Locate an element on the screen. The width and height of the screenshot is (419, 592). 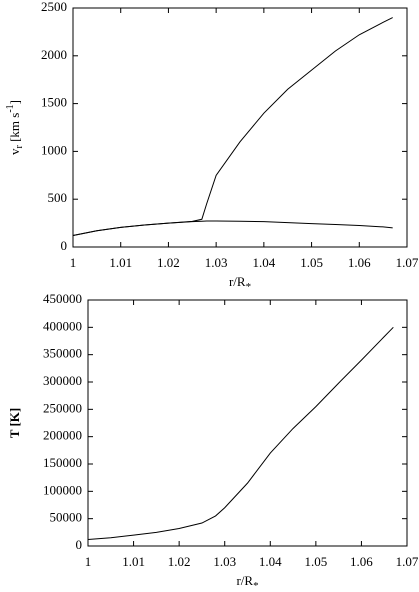
y-axis-label-part: r is located at coordinates (19, 147).